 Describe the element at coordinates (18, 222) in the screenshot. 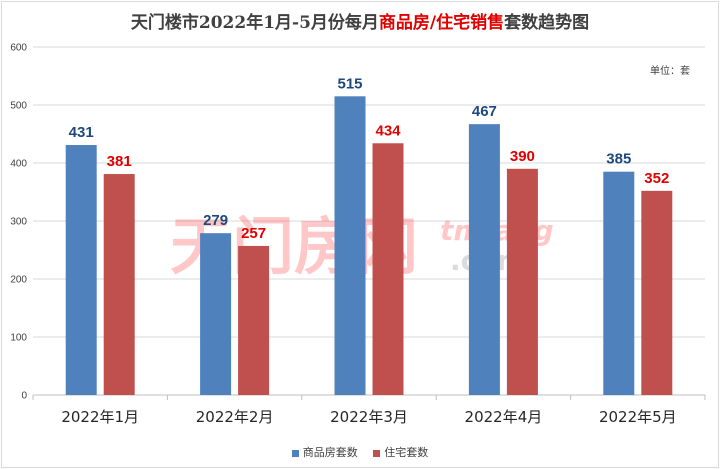

I see `y-tick-label: 300` at that location.